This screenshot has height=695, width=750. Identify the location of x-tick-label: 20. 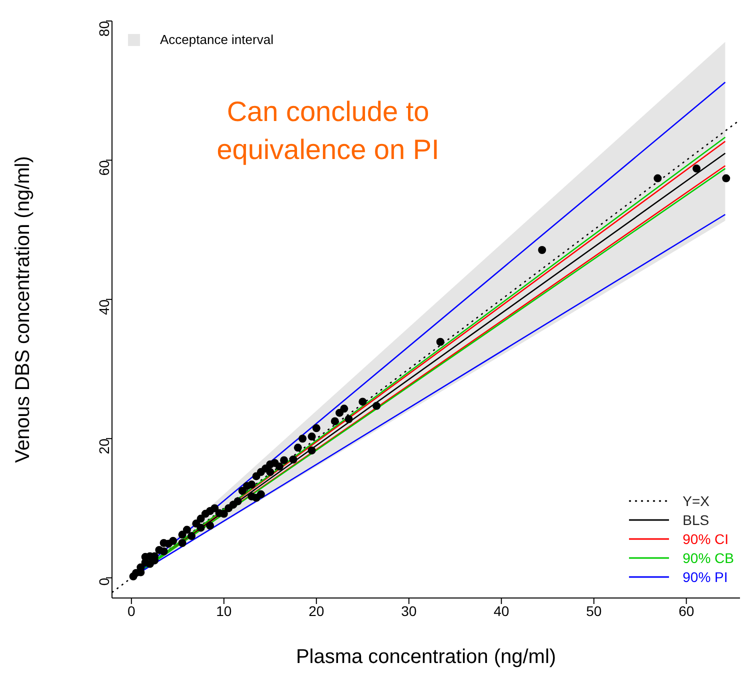
(316, 610).